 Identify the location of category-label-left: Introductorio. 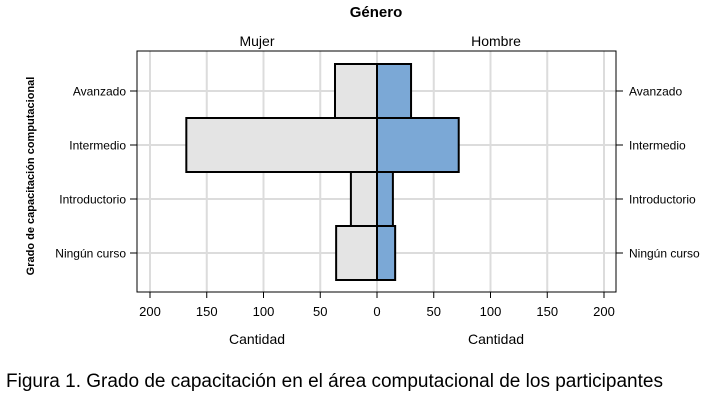
(92, 200).